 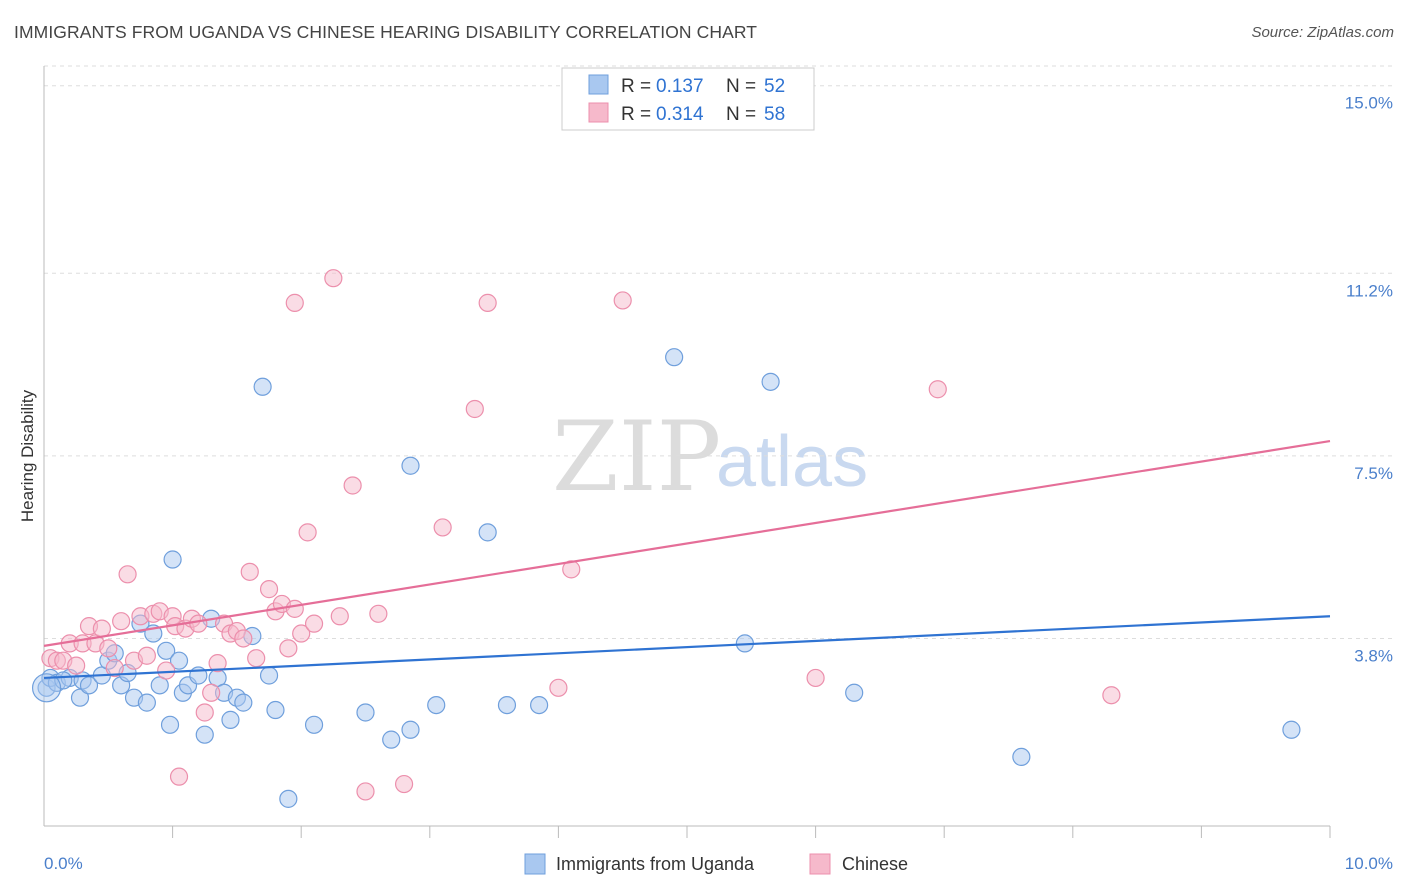 What do you see at coordinates (680, 86) in the screenshot?
I see `legend-r-value-blue: 0.137` at bounding box center [680, 86].